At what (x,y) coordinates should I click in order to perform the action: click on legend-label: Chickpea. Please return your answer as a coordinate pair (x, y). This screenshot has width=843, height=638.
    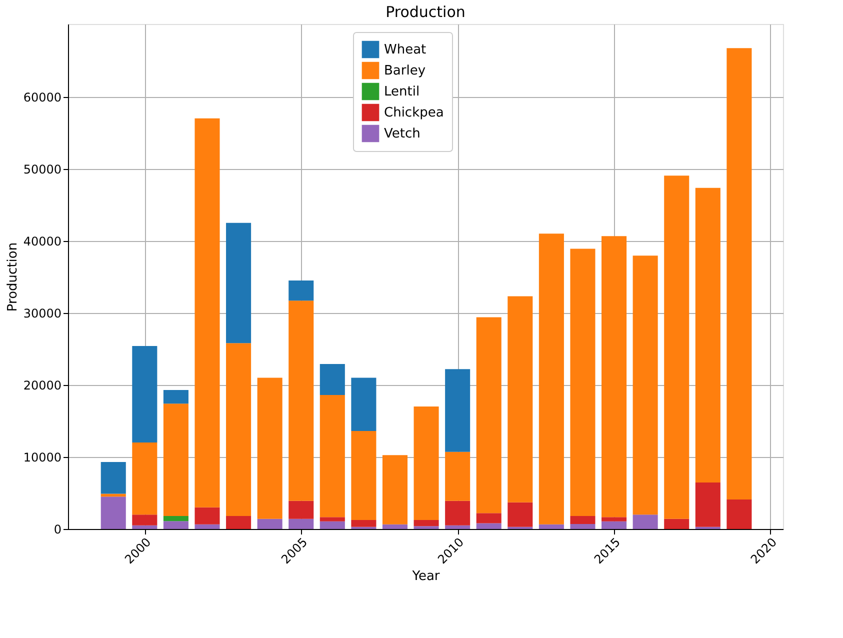
    Looking at the image, I should click on (414, 113).